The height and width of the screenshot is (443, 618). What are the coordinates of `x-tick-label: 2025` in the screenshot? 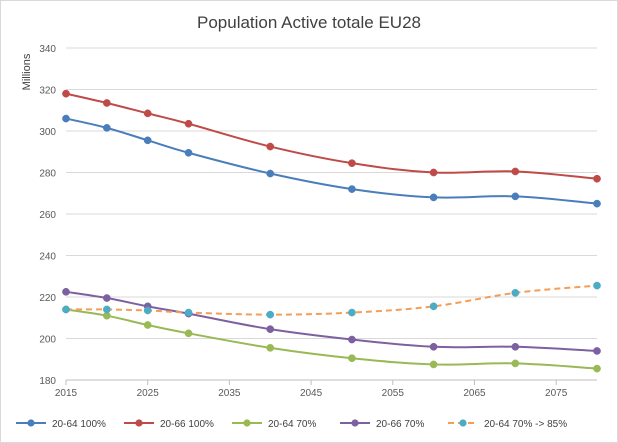 It's located at (148, 393).